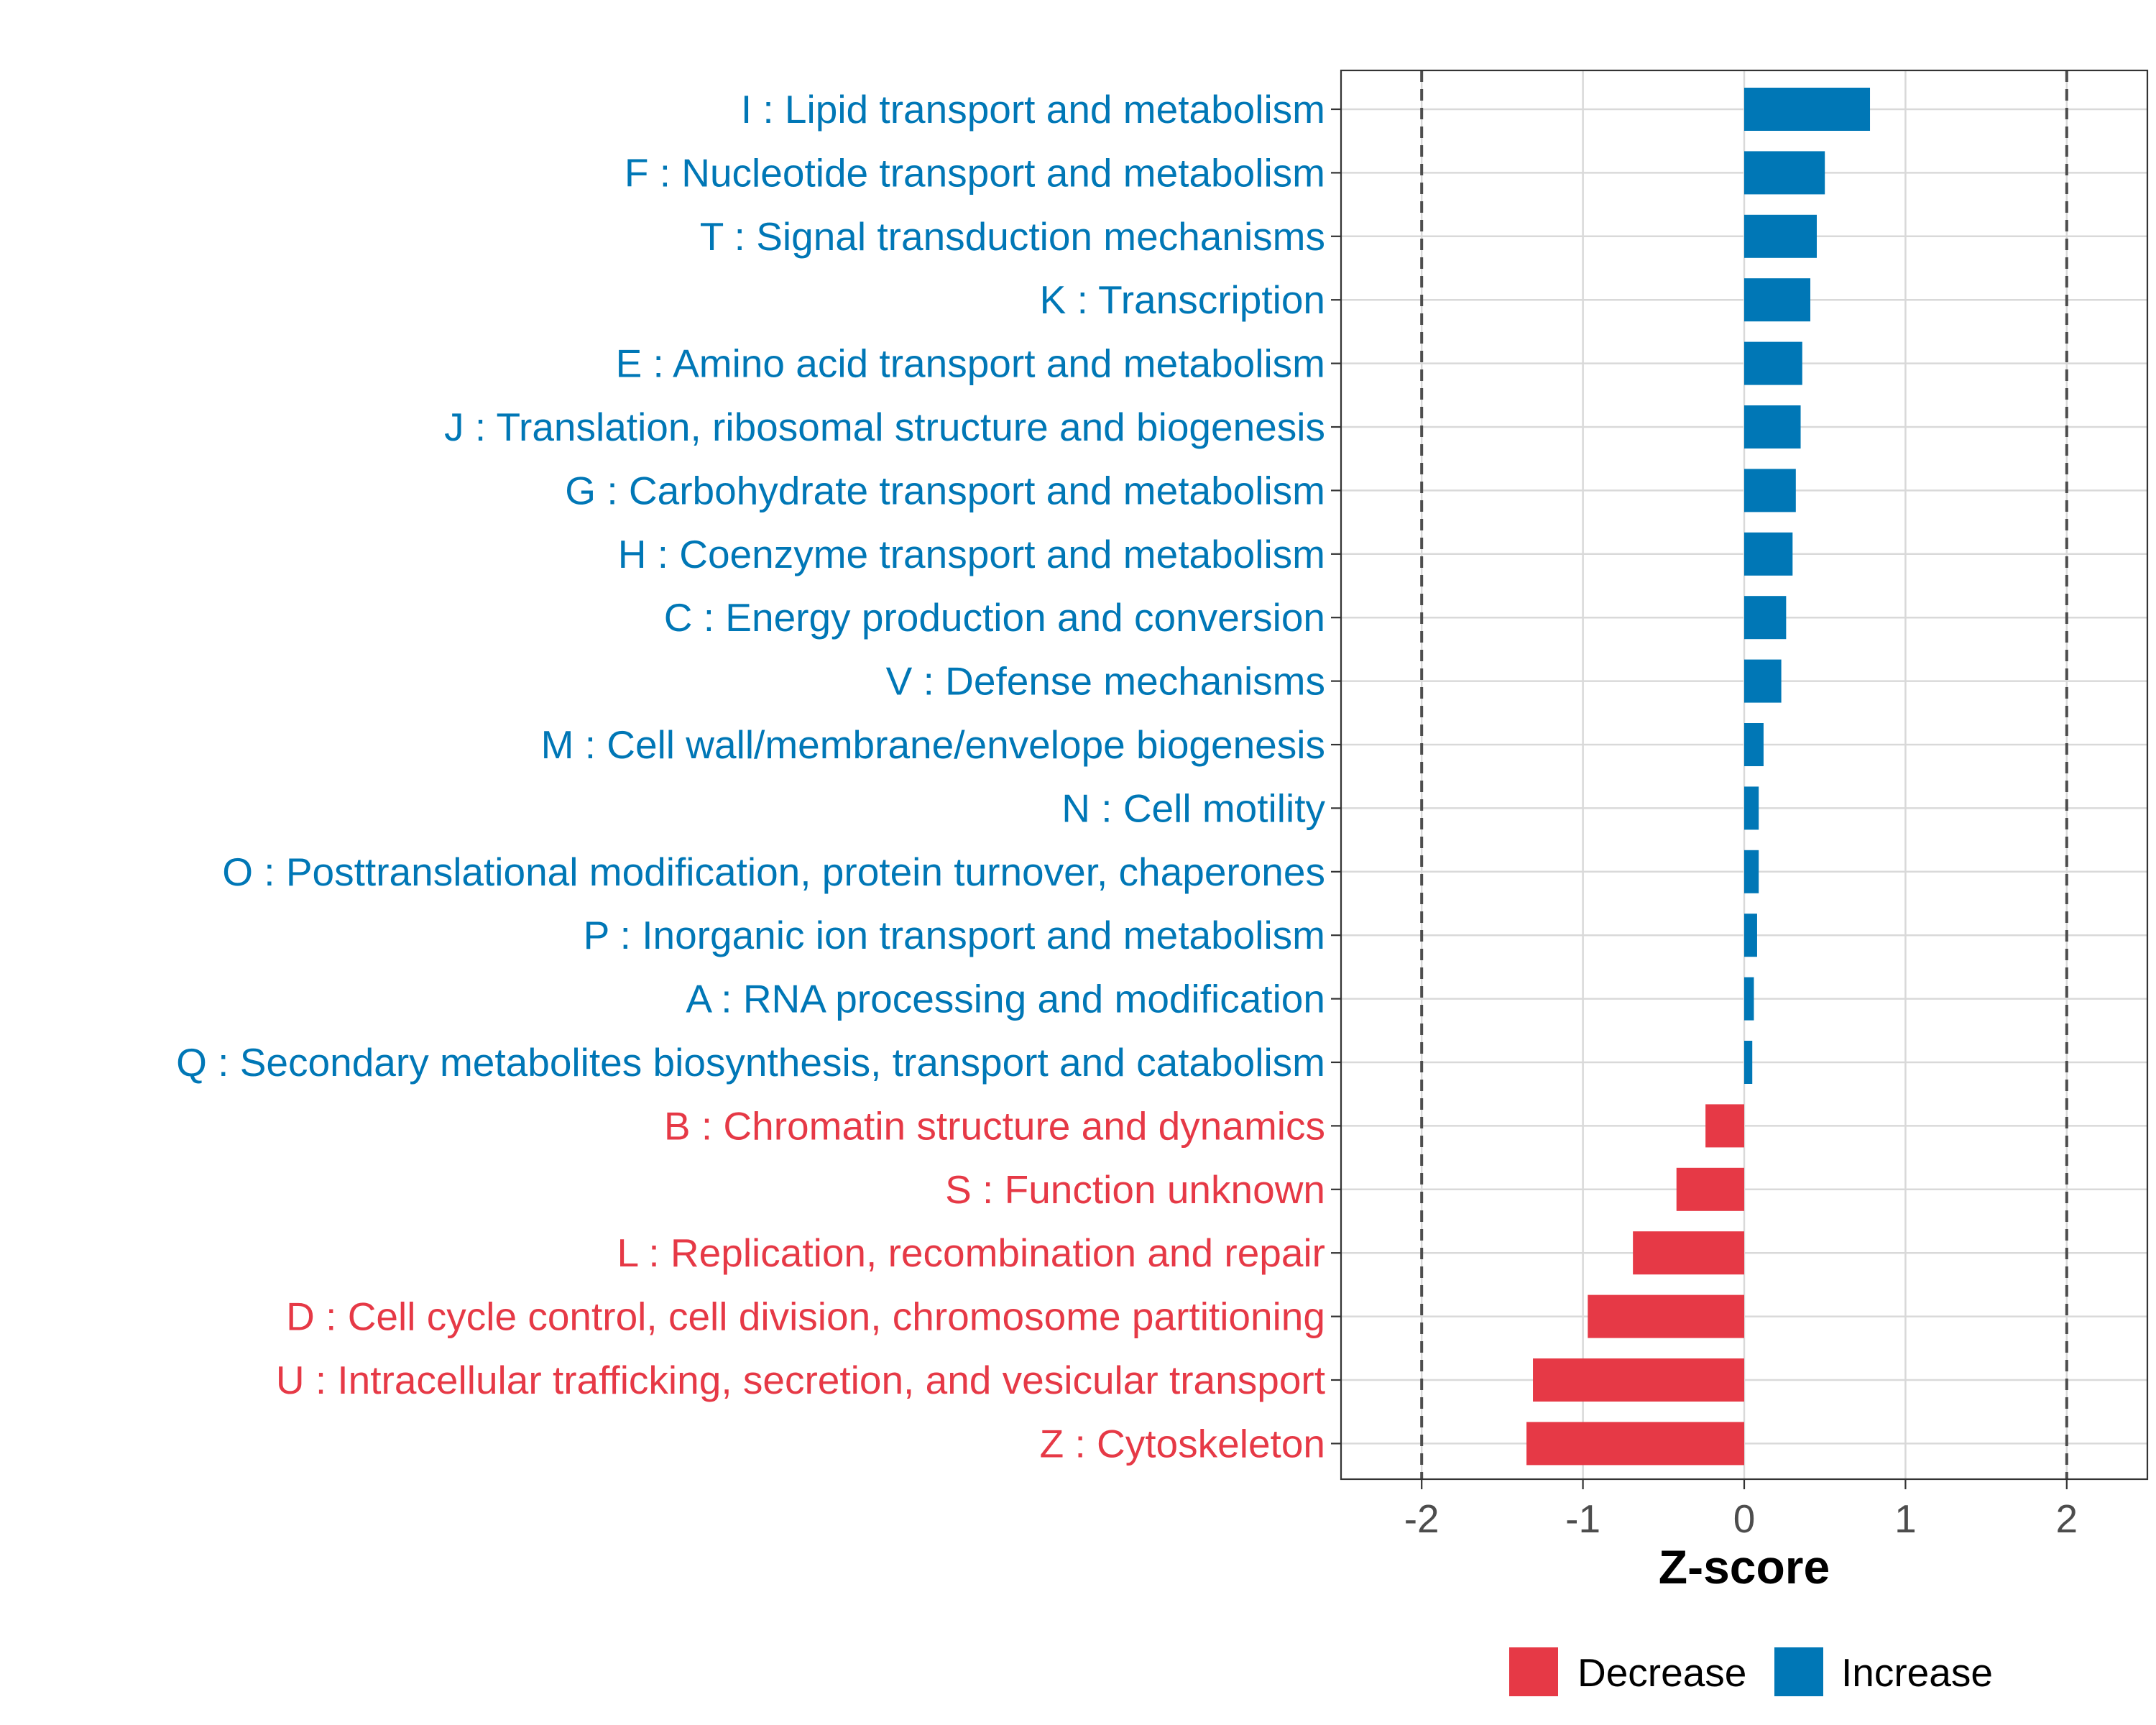  What do you see at coordinates (971, 363) in the screenshot?
I see `category-label: E : Amino acid transport and metabolism` at bounding box center [971, 363].